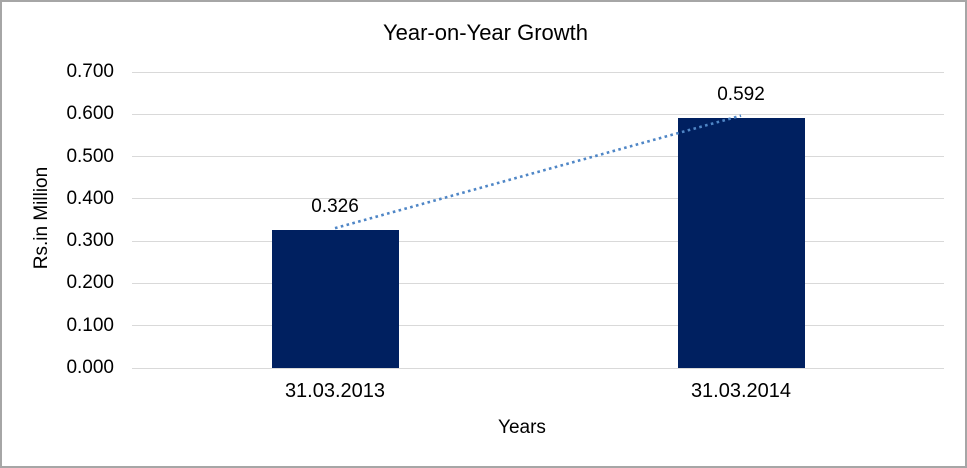  What do you see at coordinates (335, 391) in the screenshot?
I see `x-tick-label: 31.03.2013` at bounding box center [335, 391].